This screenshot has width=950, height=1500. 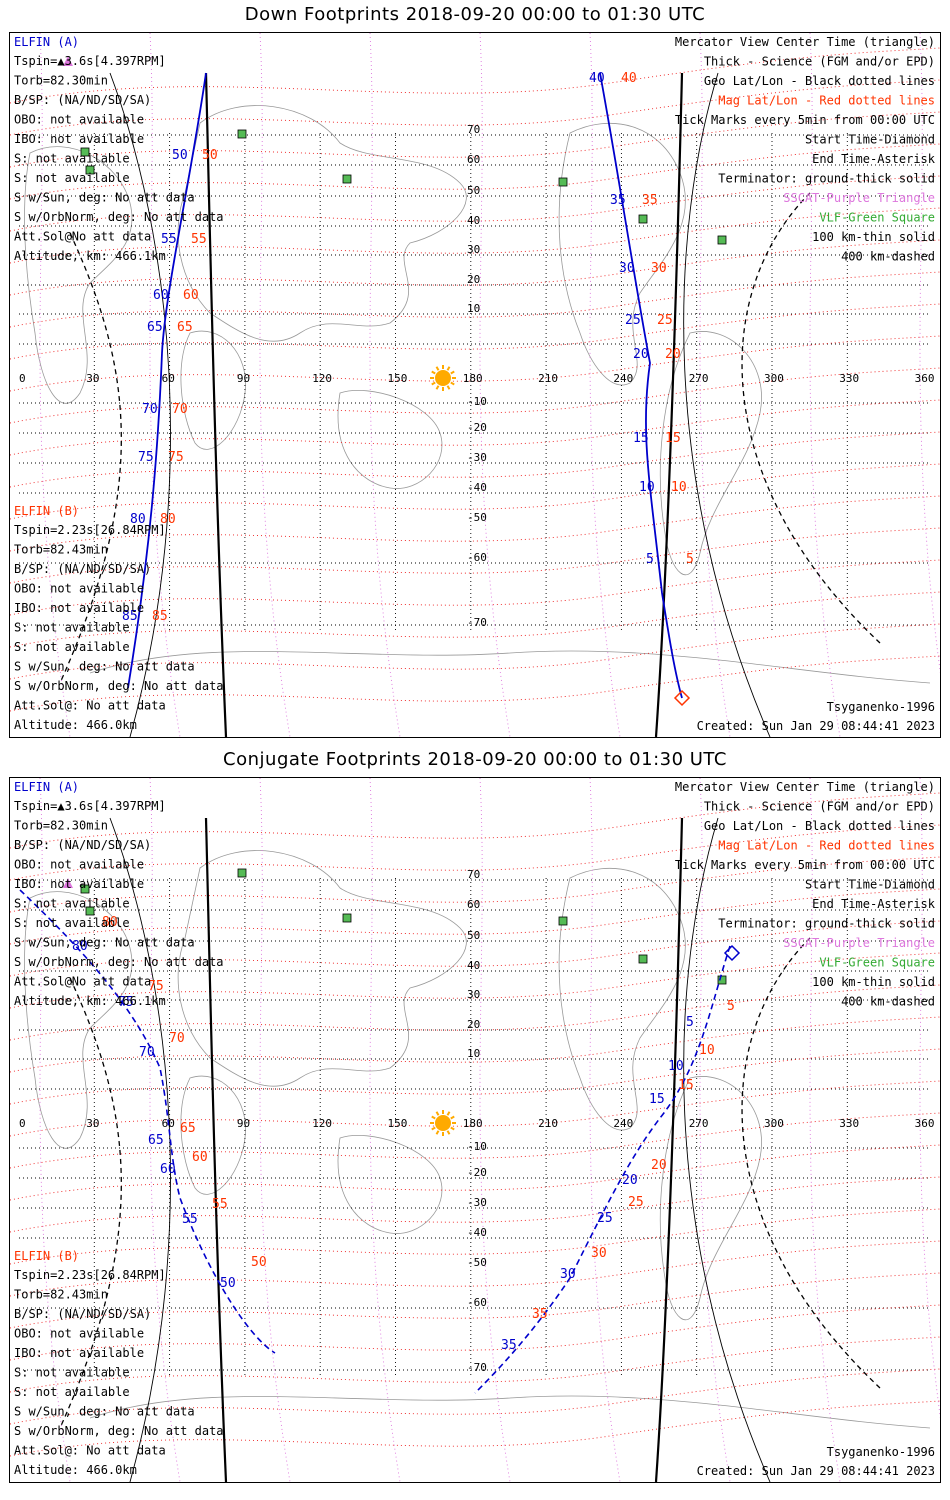 I want to click on legend-item: 100 km-thin solid, so click(x=873, y=982).